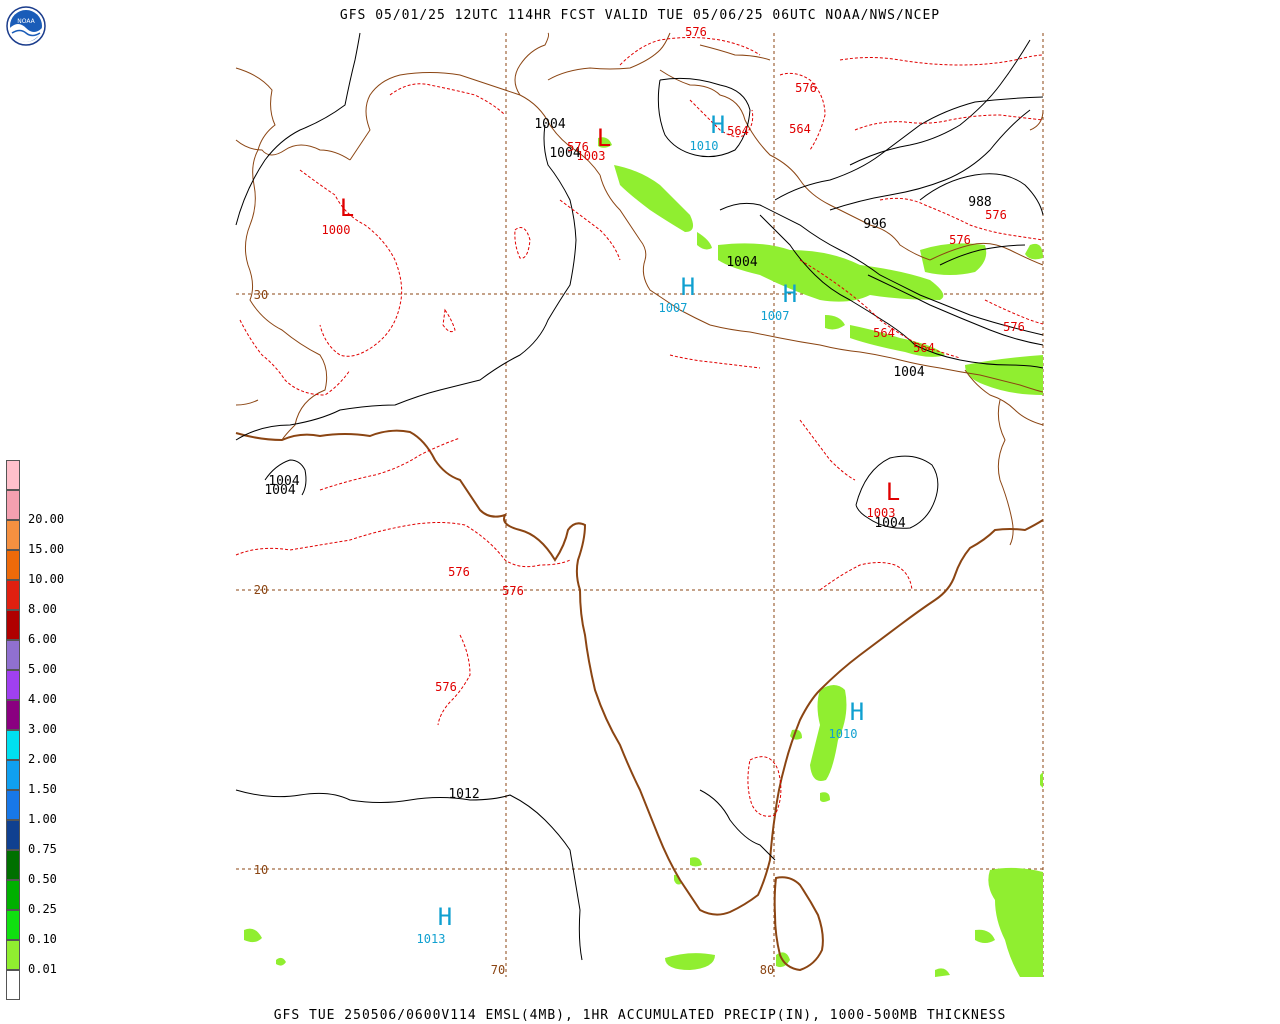  Describe the element at coordinates (42, 699) in the screenshot. I see `legend-label: 4.00` at that location.